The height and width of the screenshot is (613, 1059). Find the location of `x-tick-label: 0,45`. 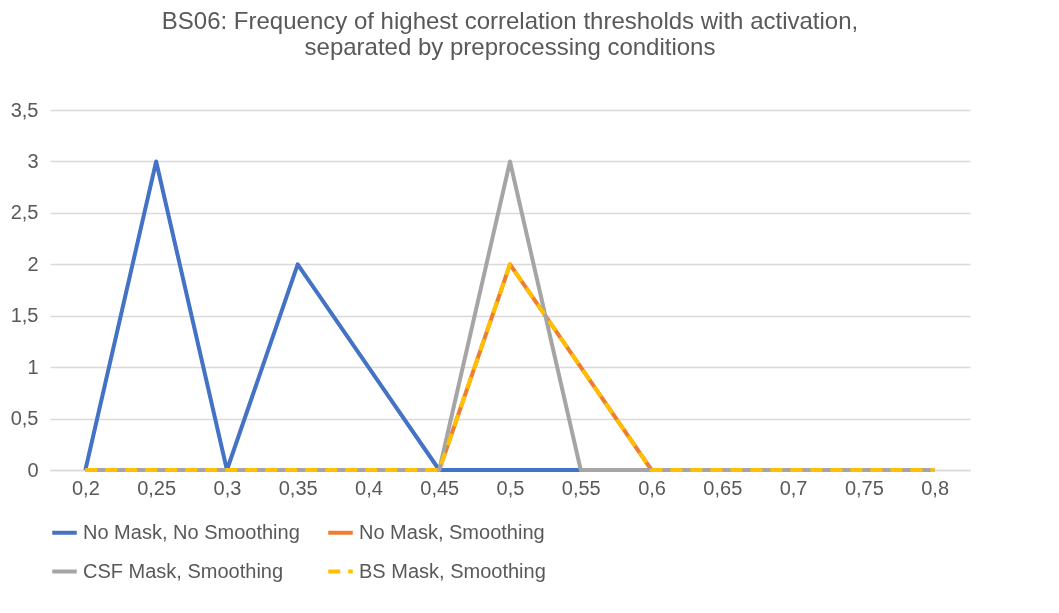

x-tick-label: 0,45 is located at coordinates (440, 487).